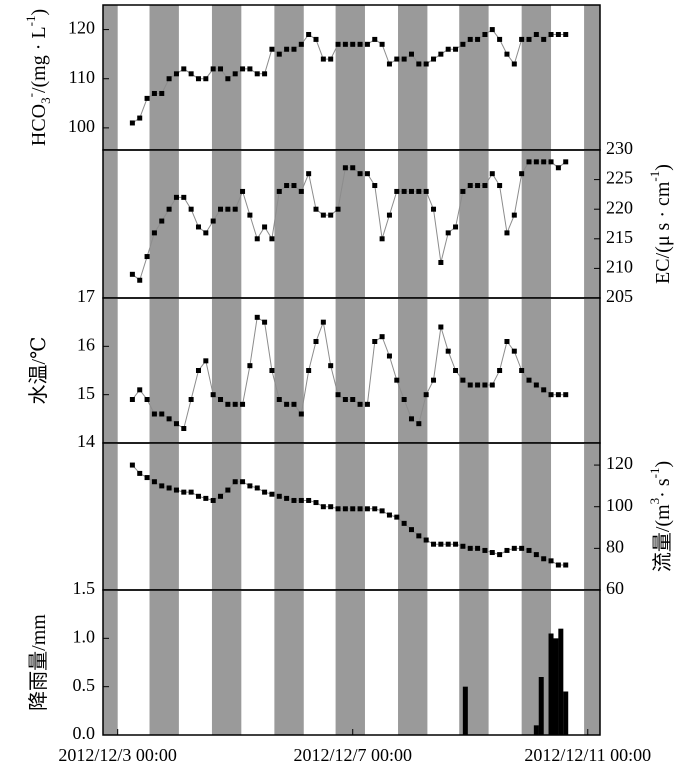 The height and width of the screenshot is (773, 700). Describe the element at coordinates (81, 126) in the screenshot. I see `y-tick-label: 100` at that location.